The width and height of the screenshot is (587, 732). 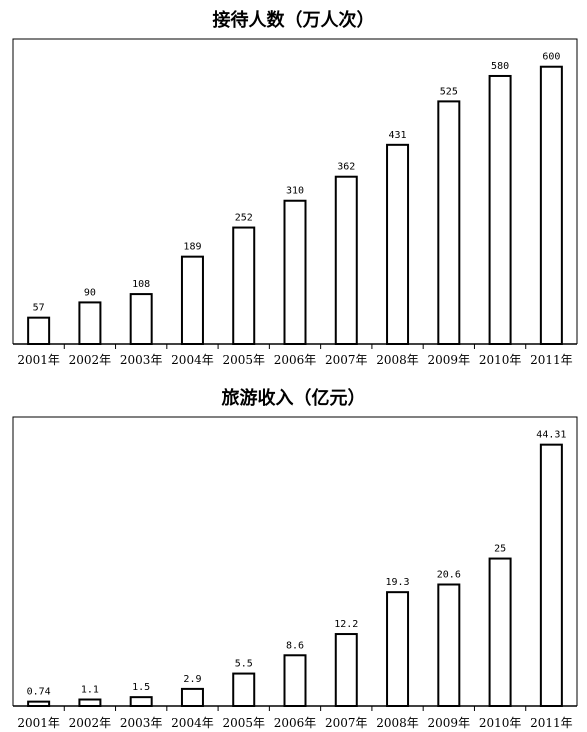 What do you see at coordinates (398, 135) in the screenshot?
I see `data-label: 431` at bounding box center [398, 135].